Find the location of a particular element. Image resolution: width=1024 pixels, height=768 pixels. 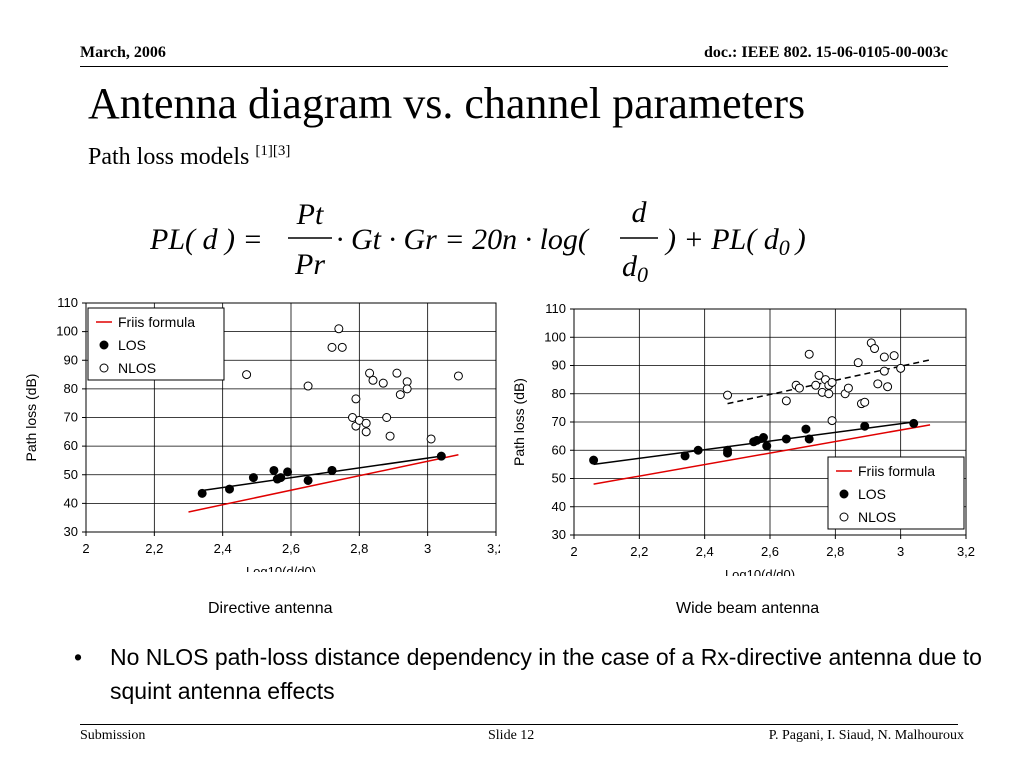

footer-submission: Submission is located at coordinates (113, 735).